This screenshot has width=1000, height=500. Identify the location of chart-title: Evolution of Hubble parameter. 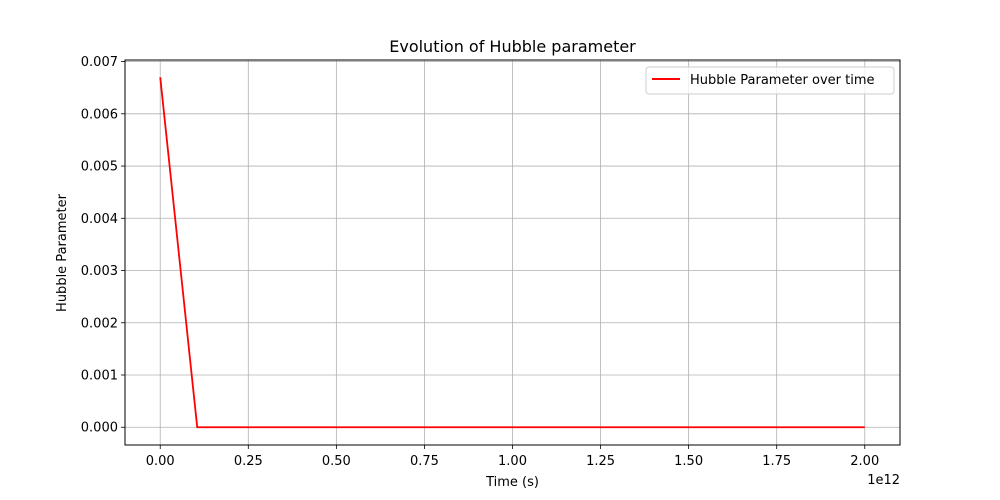
(512, 46).